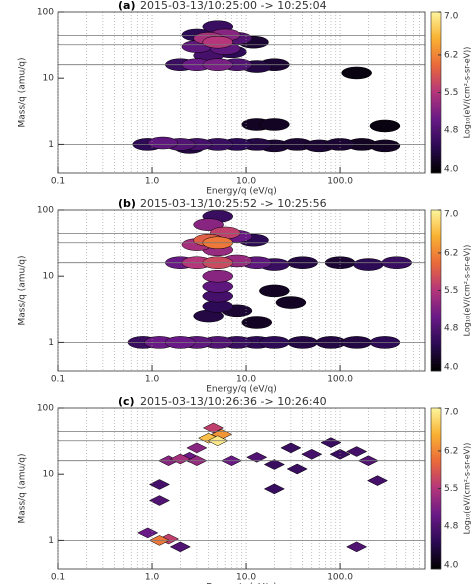 This screenshot has height=584, width=474. What do you see at coordinates (451, 451) in the screenshot?
I see `colorbar-tick-label: 6.2` at bounding box center [451, 451].